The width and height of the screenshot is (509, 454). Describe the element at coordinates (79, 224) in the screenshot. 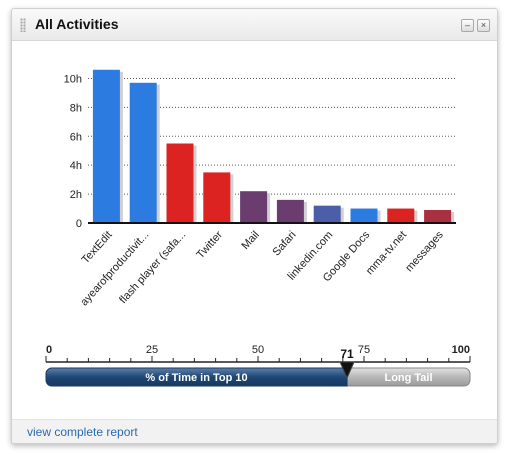

I see `y-tick-label: 0` at that location.